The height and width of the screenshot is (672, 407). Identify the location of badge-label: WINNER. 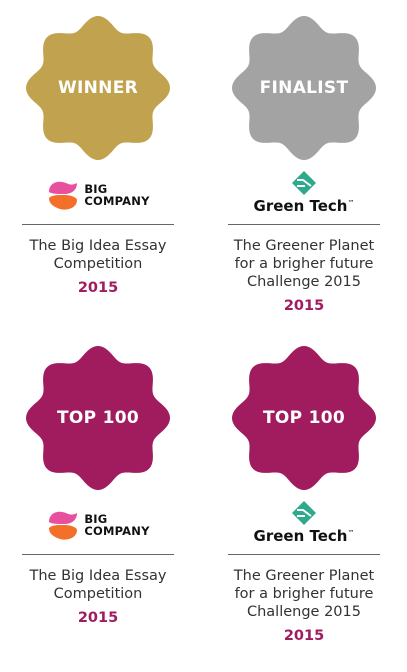
(98, 88).